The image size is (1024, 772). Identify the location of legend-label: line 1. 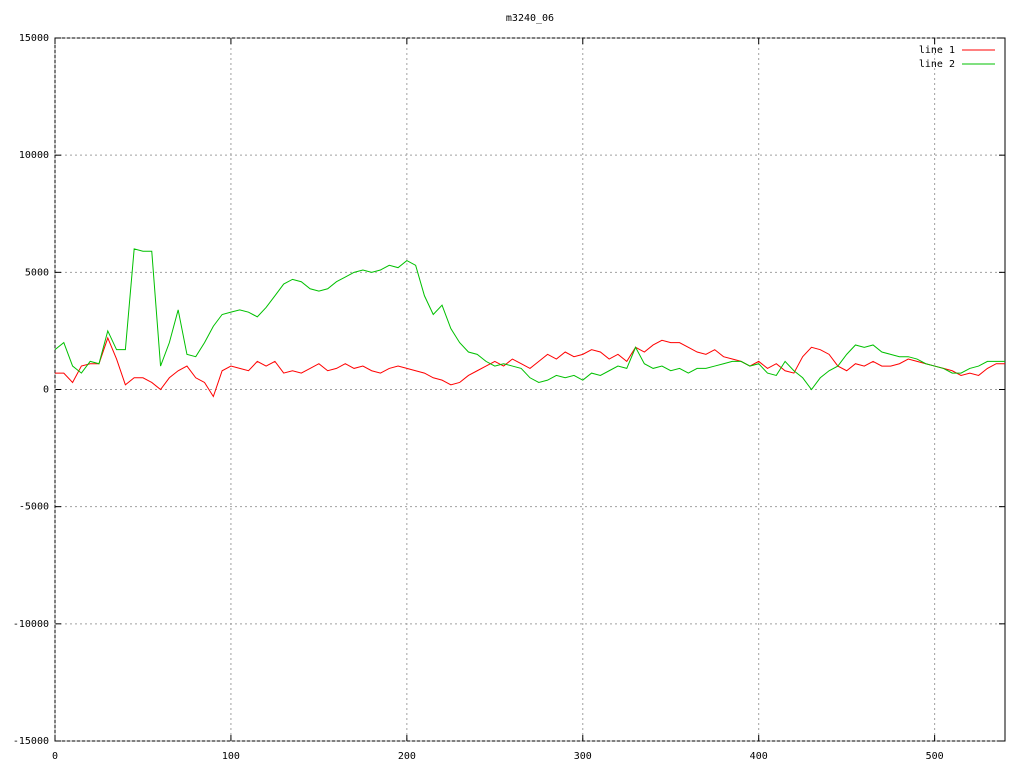
(937, 50).